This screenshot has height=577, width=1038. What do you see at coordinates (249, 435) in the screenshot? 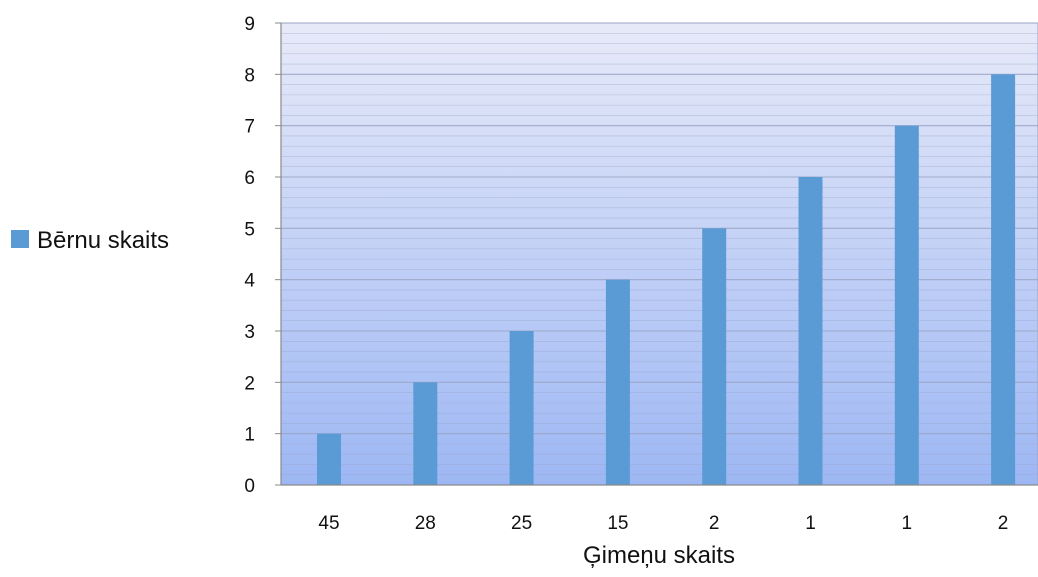
I see `y-tick-label: 1` at bounding box center [249, 435].